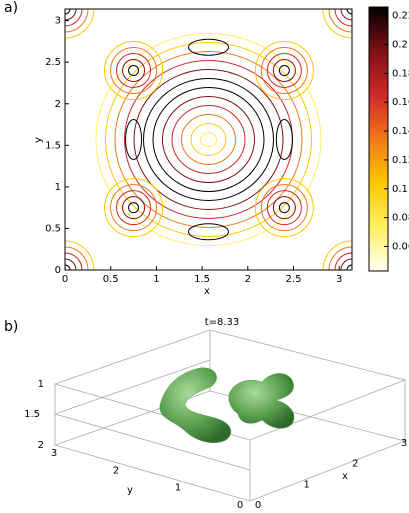  What do you see at coordinates (400, 246) in the screenshot?
I see `colorbar-tick-label: 0.06` at bounding box center [400, 246].